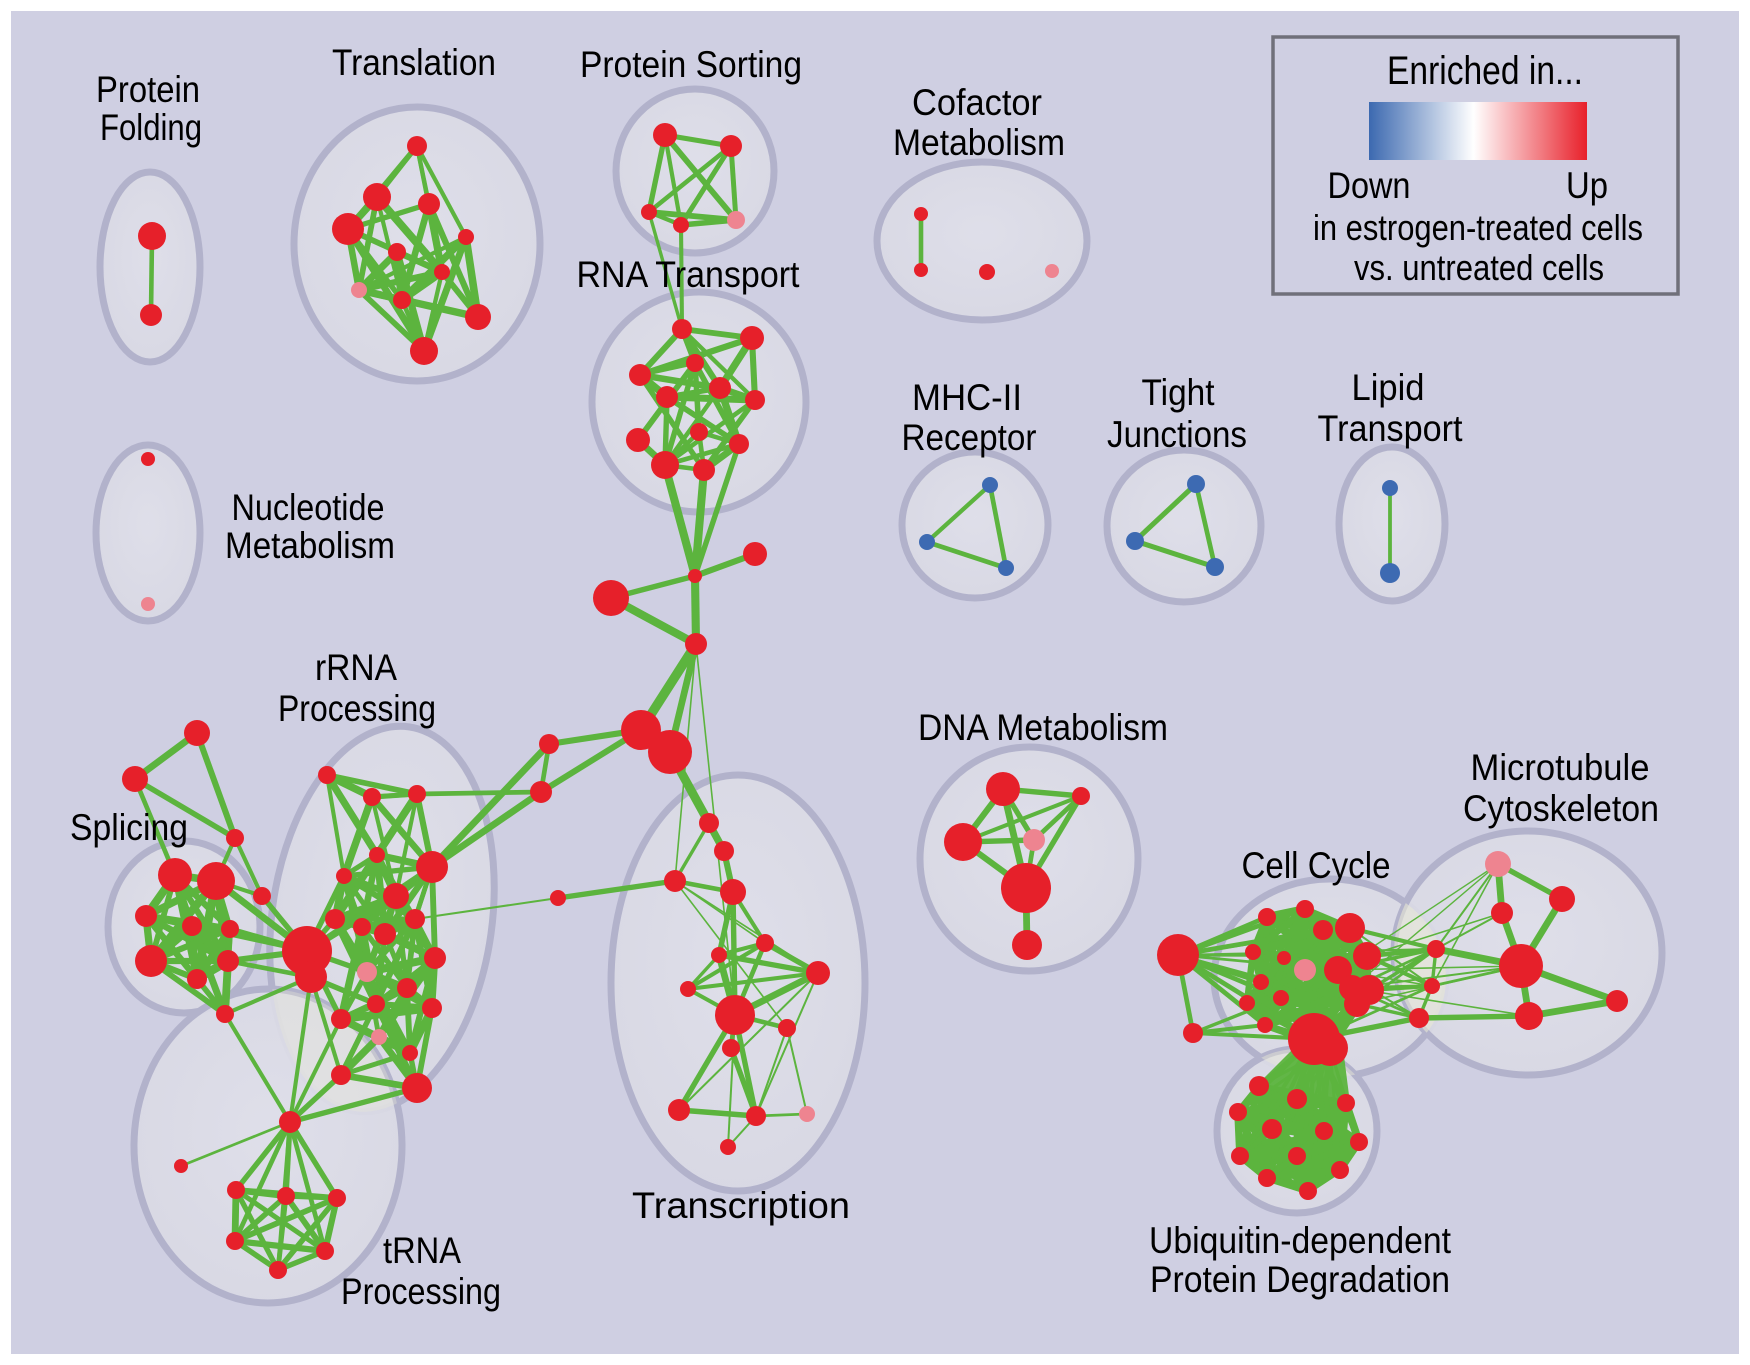  I want to click on svg-text: RNA Transport, so click(689, 274).